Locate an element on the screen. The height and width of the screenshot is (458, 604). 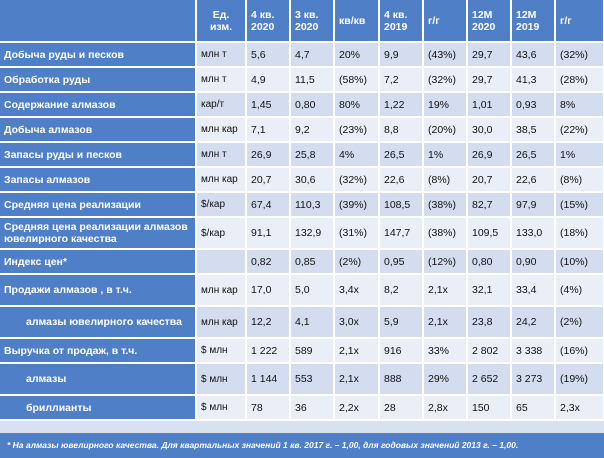
row-unit: $/кар is located at coordinates (221, 233).